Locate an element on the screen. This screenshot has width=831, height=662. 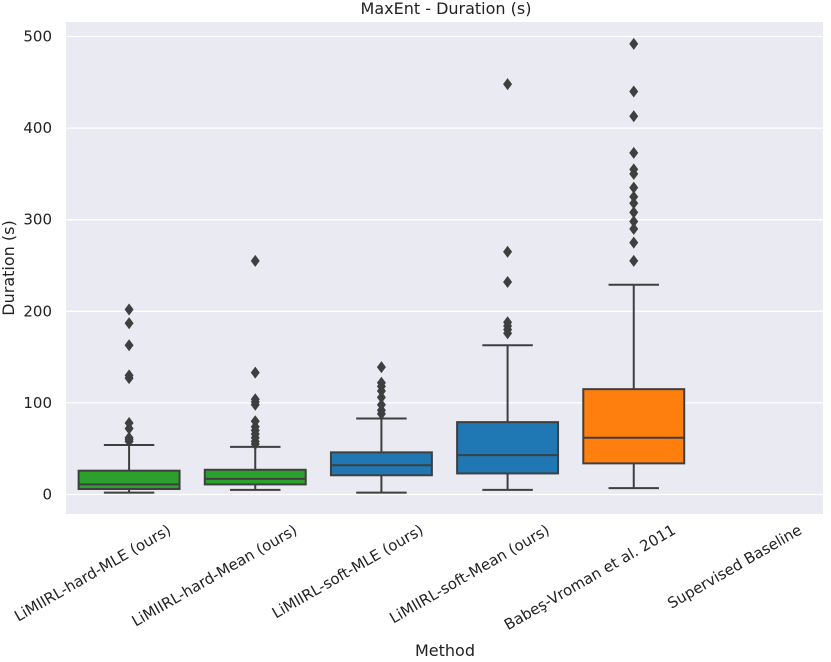
y-tick-label: 500 is located at coordinates (37, 37).